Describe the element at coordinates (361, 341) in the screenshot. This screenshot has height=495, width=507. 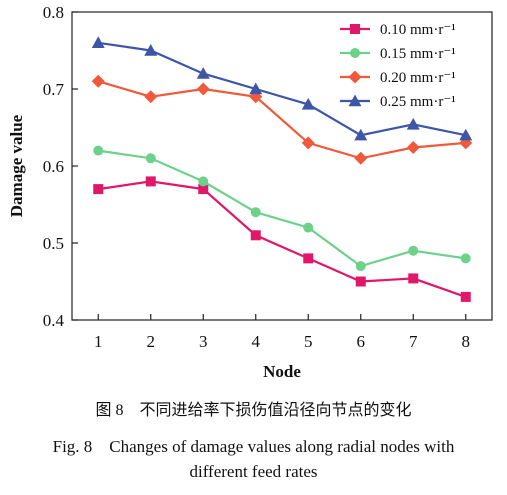
I see `x-tick-label: 6` at that location.